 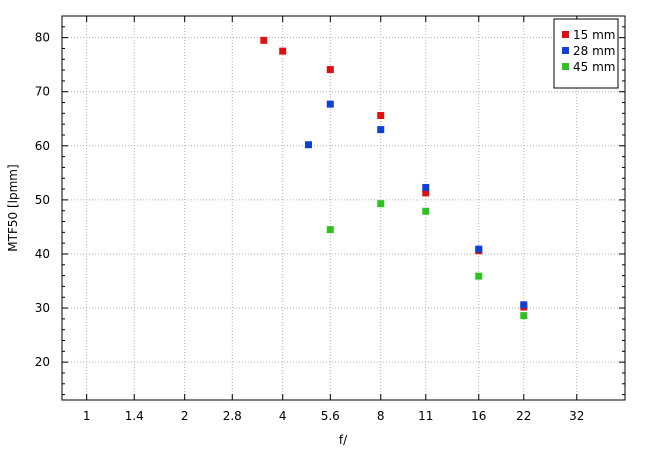 I want to click on x-tick-label: 22, so click(x=523, y=416).